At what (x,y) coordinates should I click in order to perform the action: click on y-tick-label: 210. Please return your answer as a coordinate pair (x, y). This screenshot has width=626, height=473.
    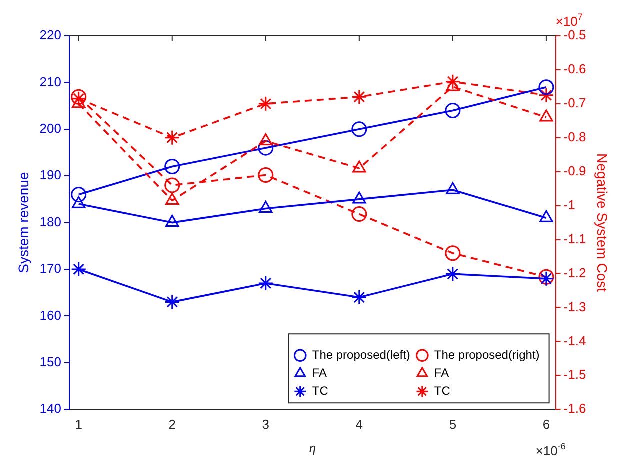
    Looking at the image, I should click on (51, 82).